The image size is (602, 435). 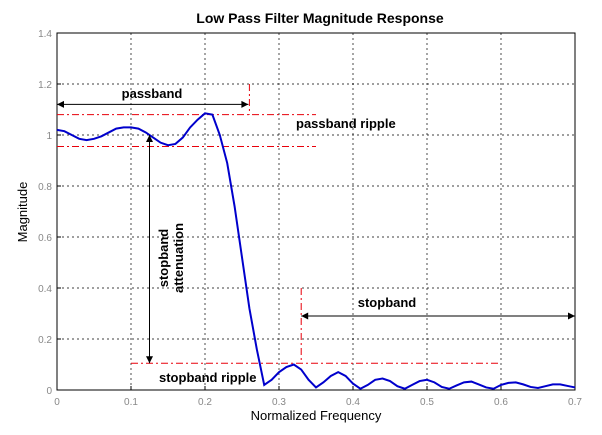 What do you see at coordinates (575, 402) in the screenshot?
I see `x-tick-label: 0.7` at bounding box center [575, 402].